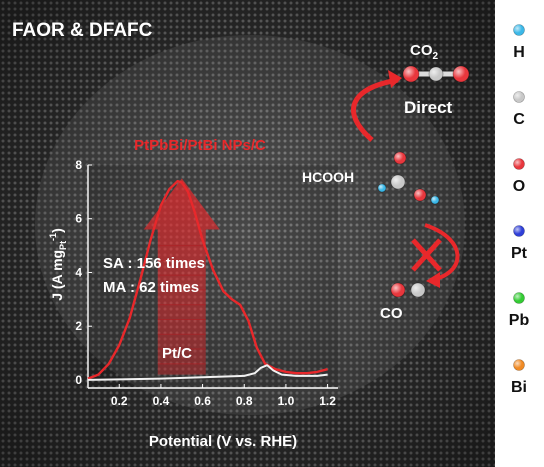 Image resolution: width=544 pixels, height=467 pixels. Describe the element at coordinates (119, 401) in the screenshot. I see `x-tick-label: 0.2` at that location.